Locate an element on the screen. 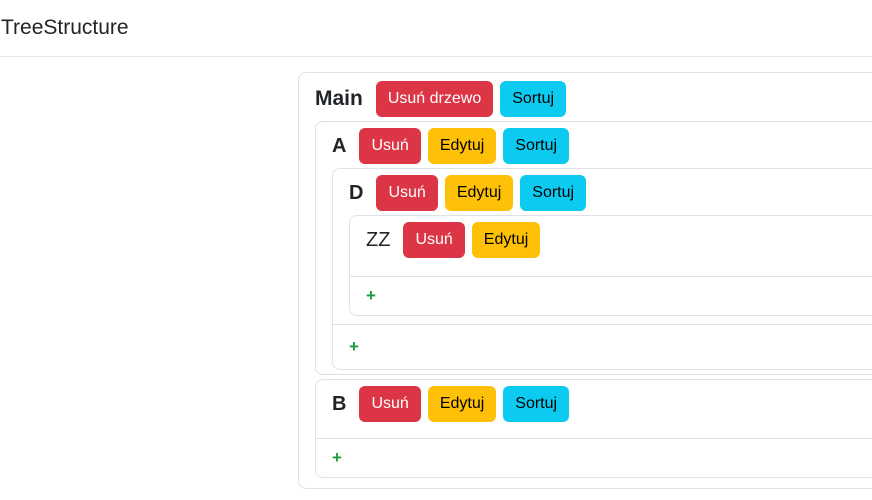  node-label-d: D is located at coordinates (356, 192).